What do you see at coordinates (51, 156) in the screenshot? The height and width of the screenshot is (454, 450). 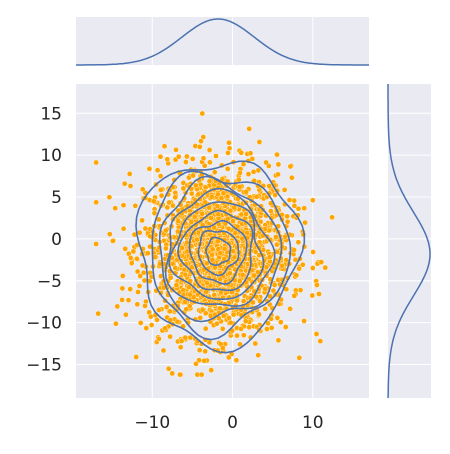 I see `y-tick-label: 10` at bounding box center [51, 156].